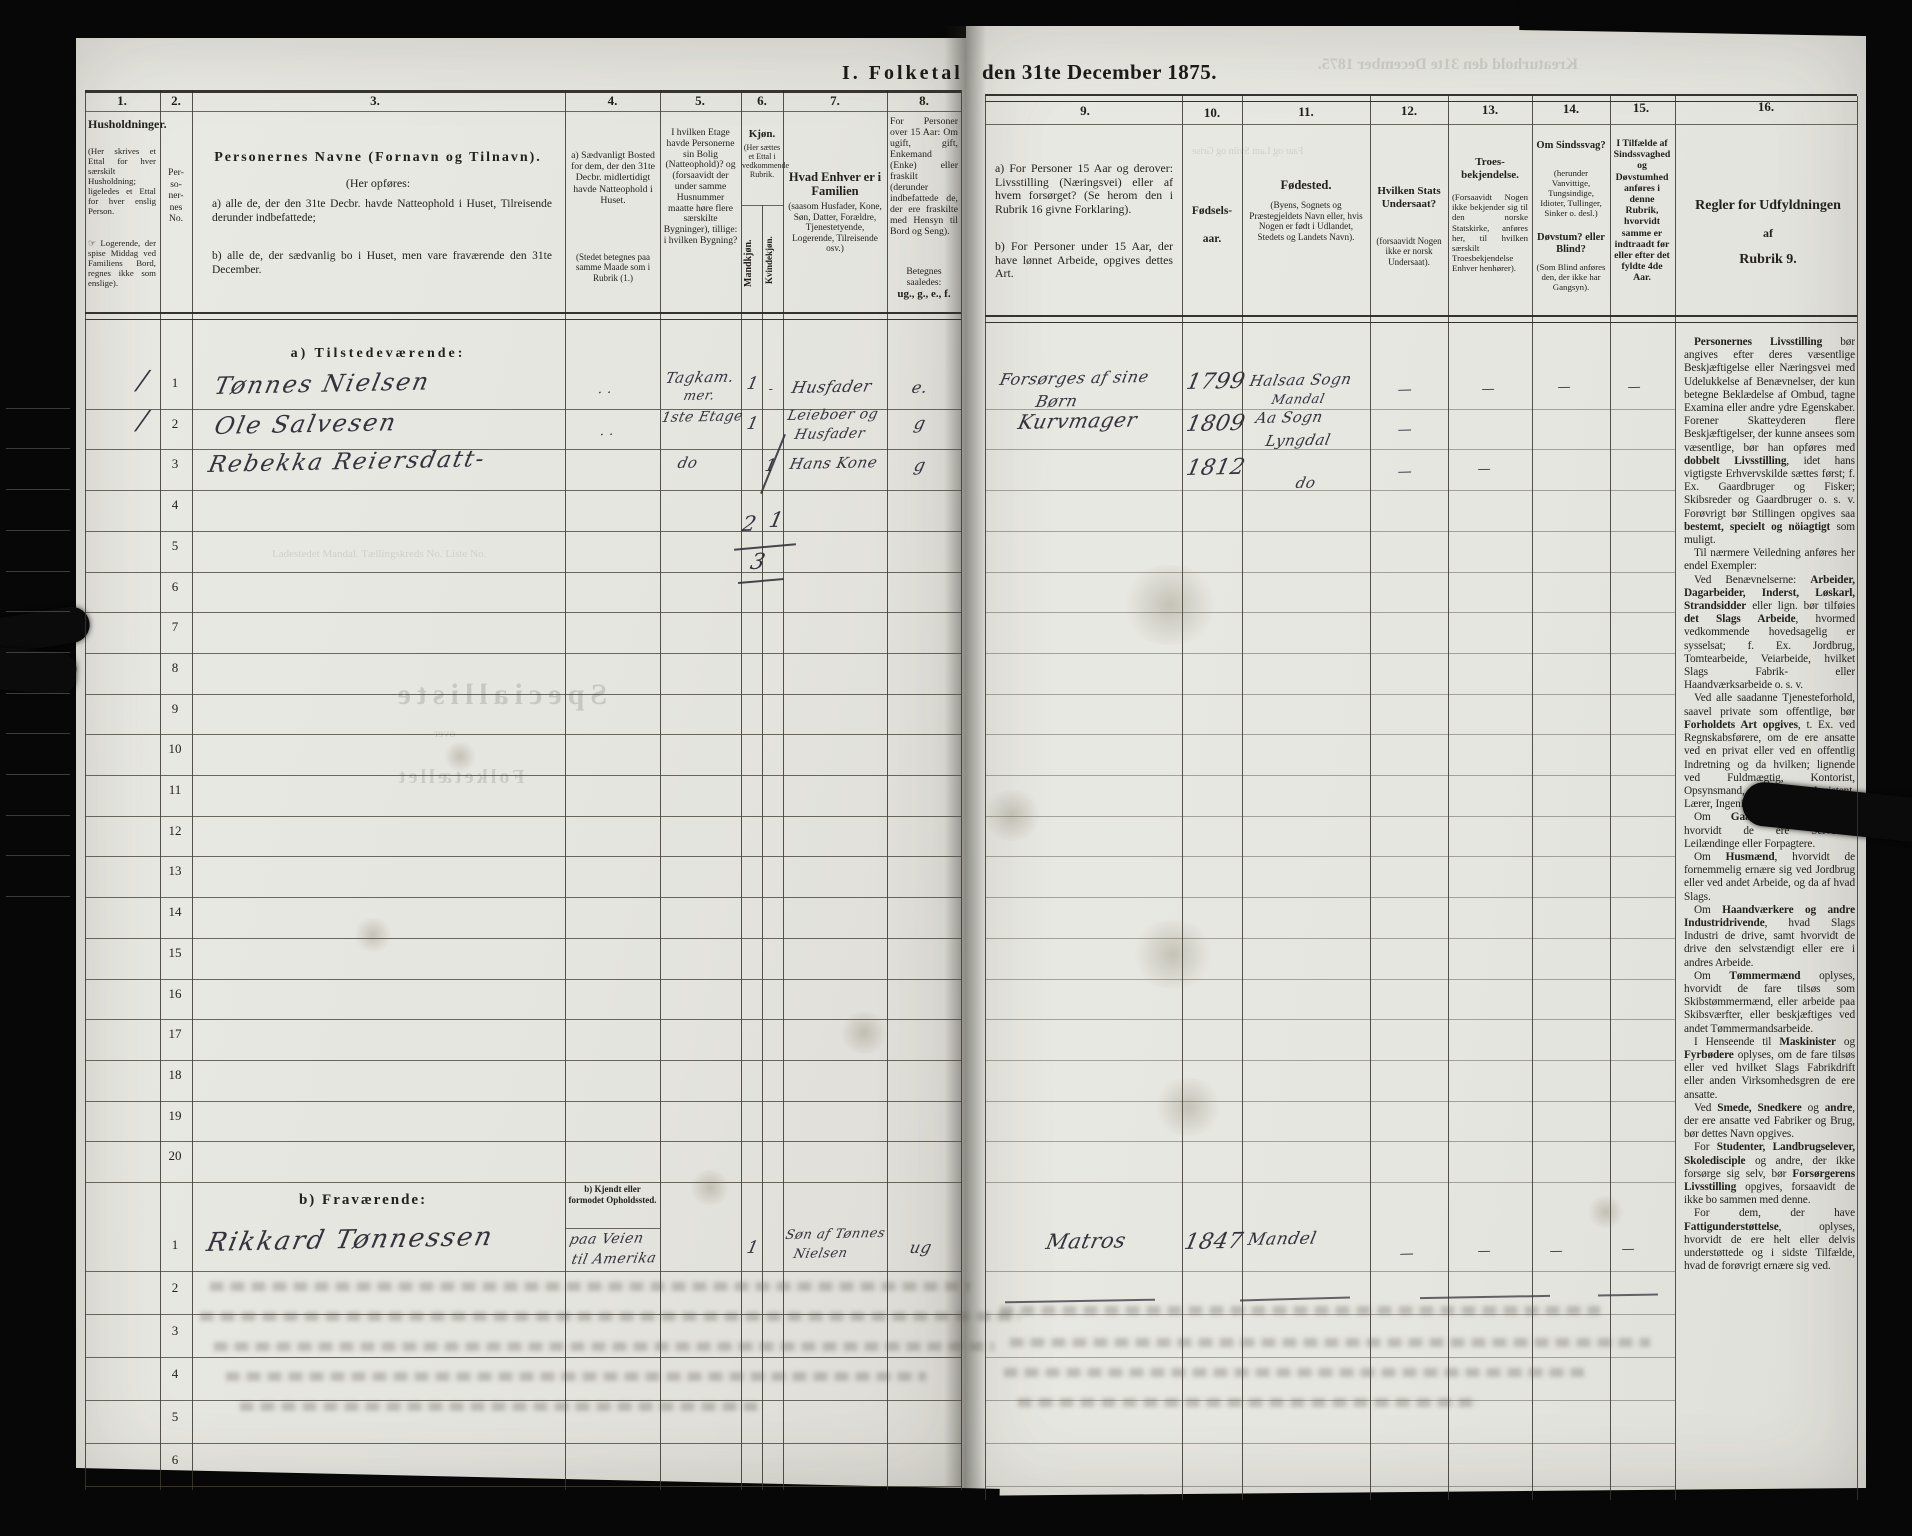  I want to click on row-number: 10, so click(175, 749).